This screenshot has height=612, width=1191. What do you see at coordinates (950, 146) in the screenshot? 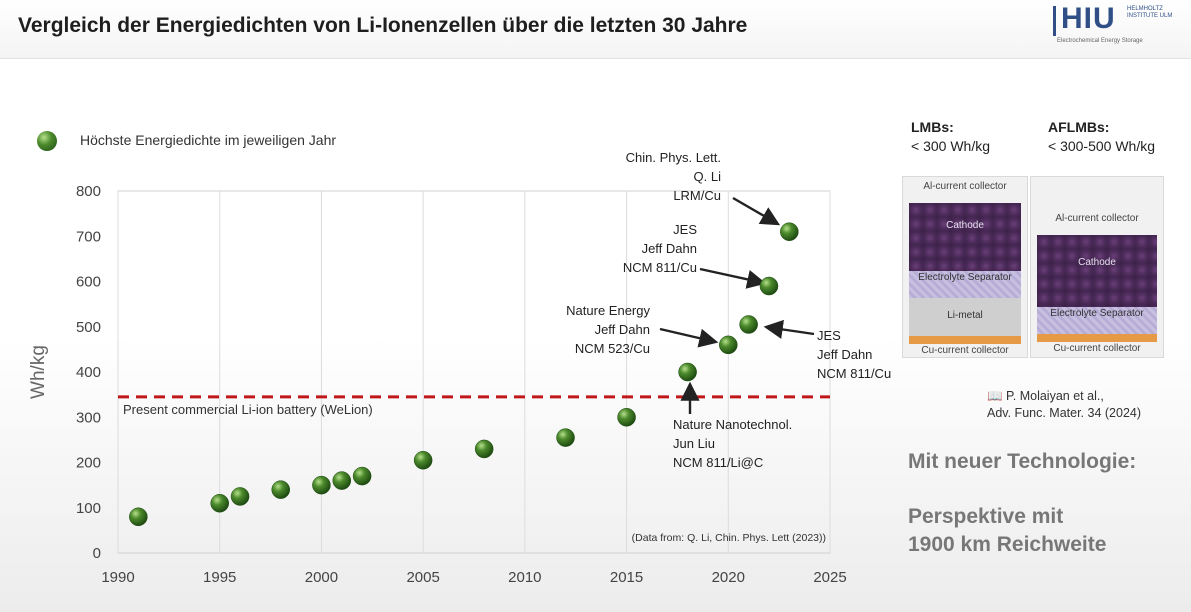
I see `lmb-value: < 300 Wh/kg` at bounding box center [950, 146].